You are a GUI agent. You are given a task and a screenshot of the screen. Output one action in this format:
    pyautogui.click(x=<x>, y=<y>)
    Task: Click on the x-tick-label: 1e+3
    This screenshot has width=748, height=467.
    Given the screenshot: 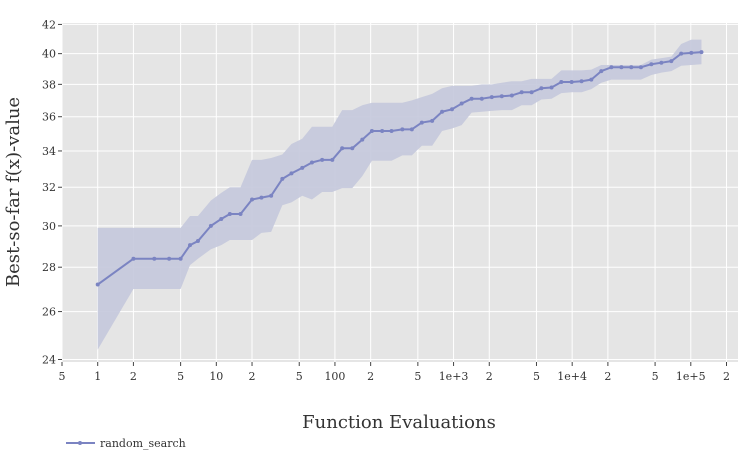 What is the action you would take?
    pyautogui.click(x=454, y=376)
    